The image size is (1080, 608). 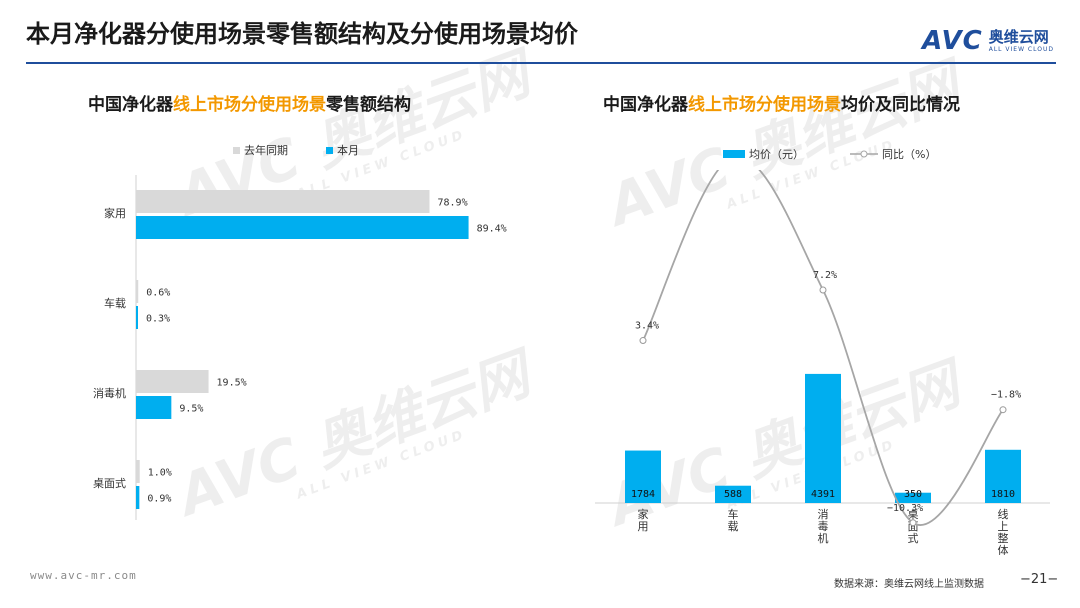 What do you see at coordinates (1003, 549) in the screenshot?
I see `category-label-4-char-3: 体` at bounding box center [1003, 549].